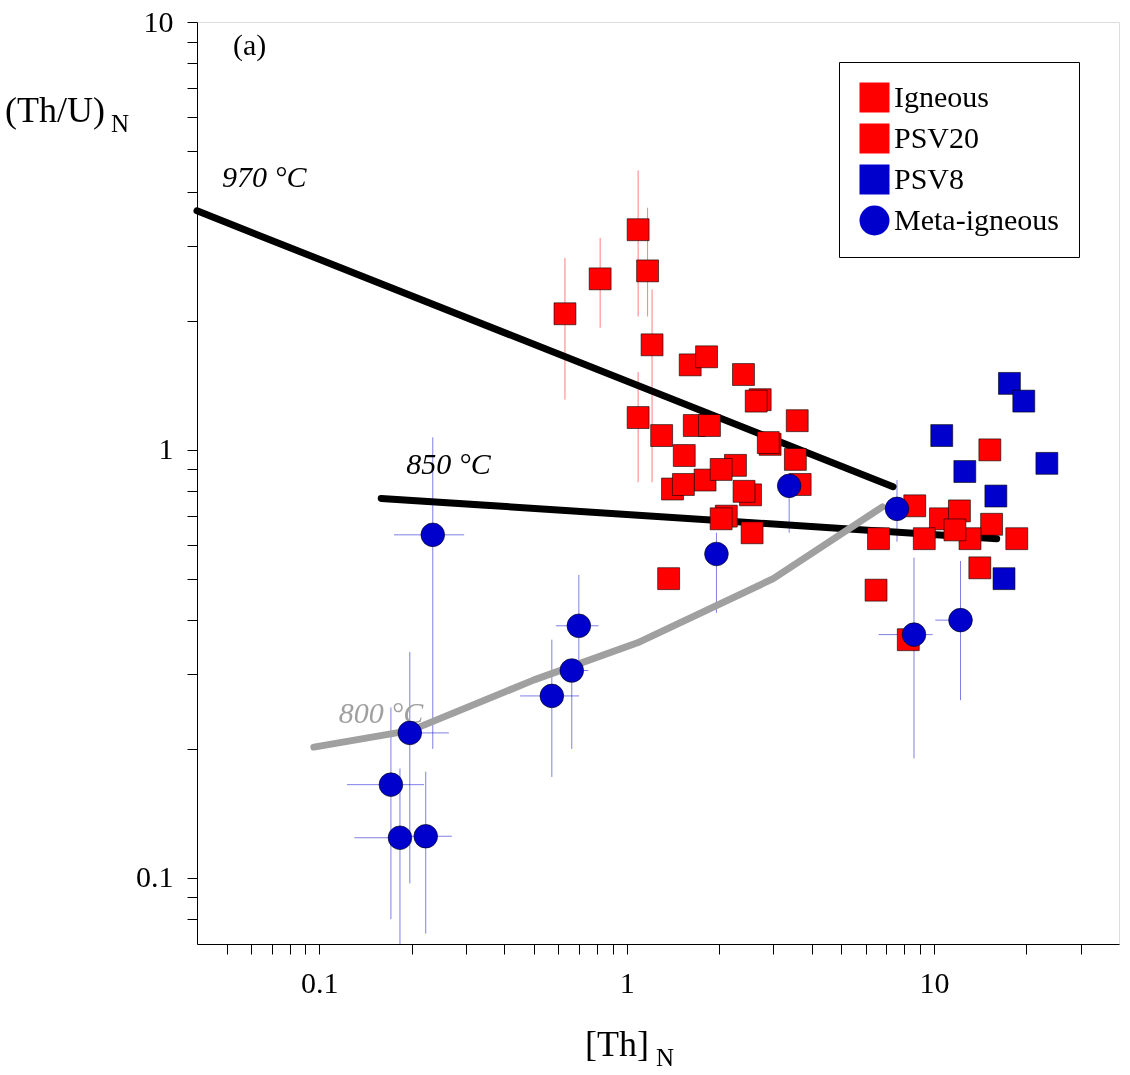 The width and height of the screenshot is (1130, 1075). What do you see at coordinates (166, 449) in the screenshot?
I see `y-tick-label: 1` at bounding box center [166, 449].